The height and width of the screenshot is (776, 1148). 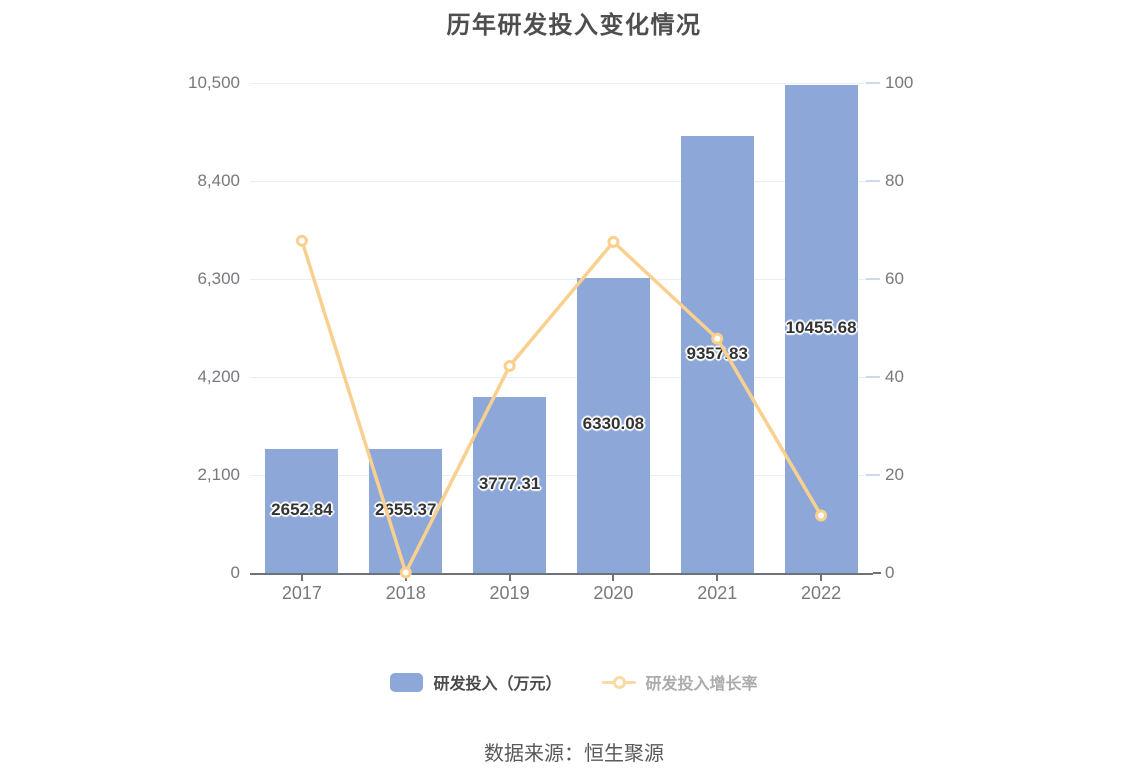 I want to click on y-axis-left-tick-label: 10,500, so click(x=214, y=82).